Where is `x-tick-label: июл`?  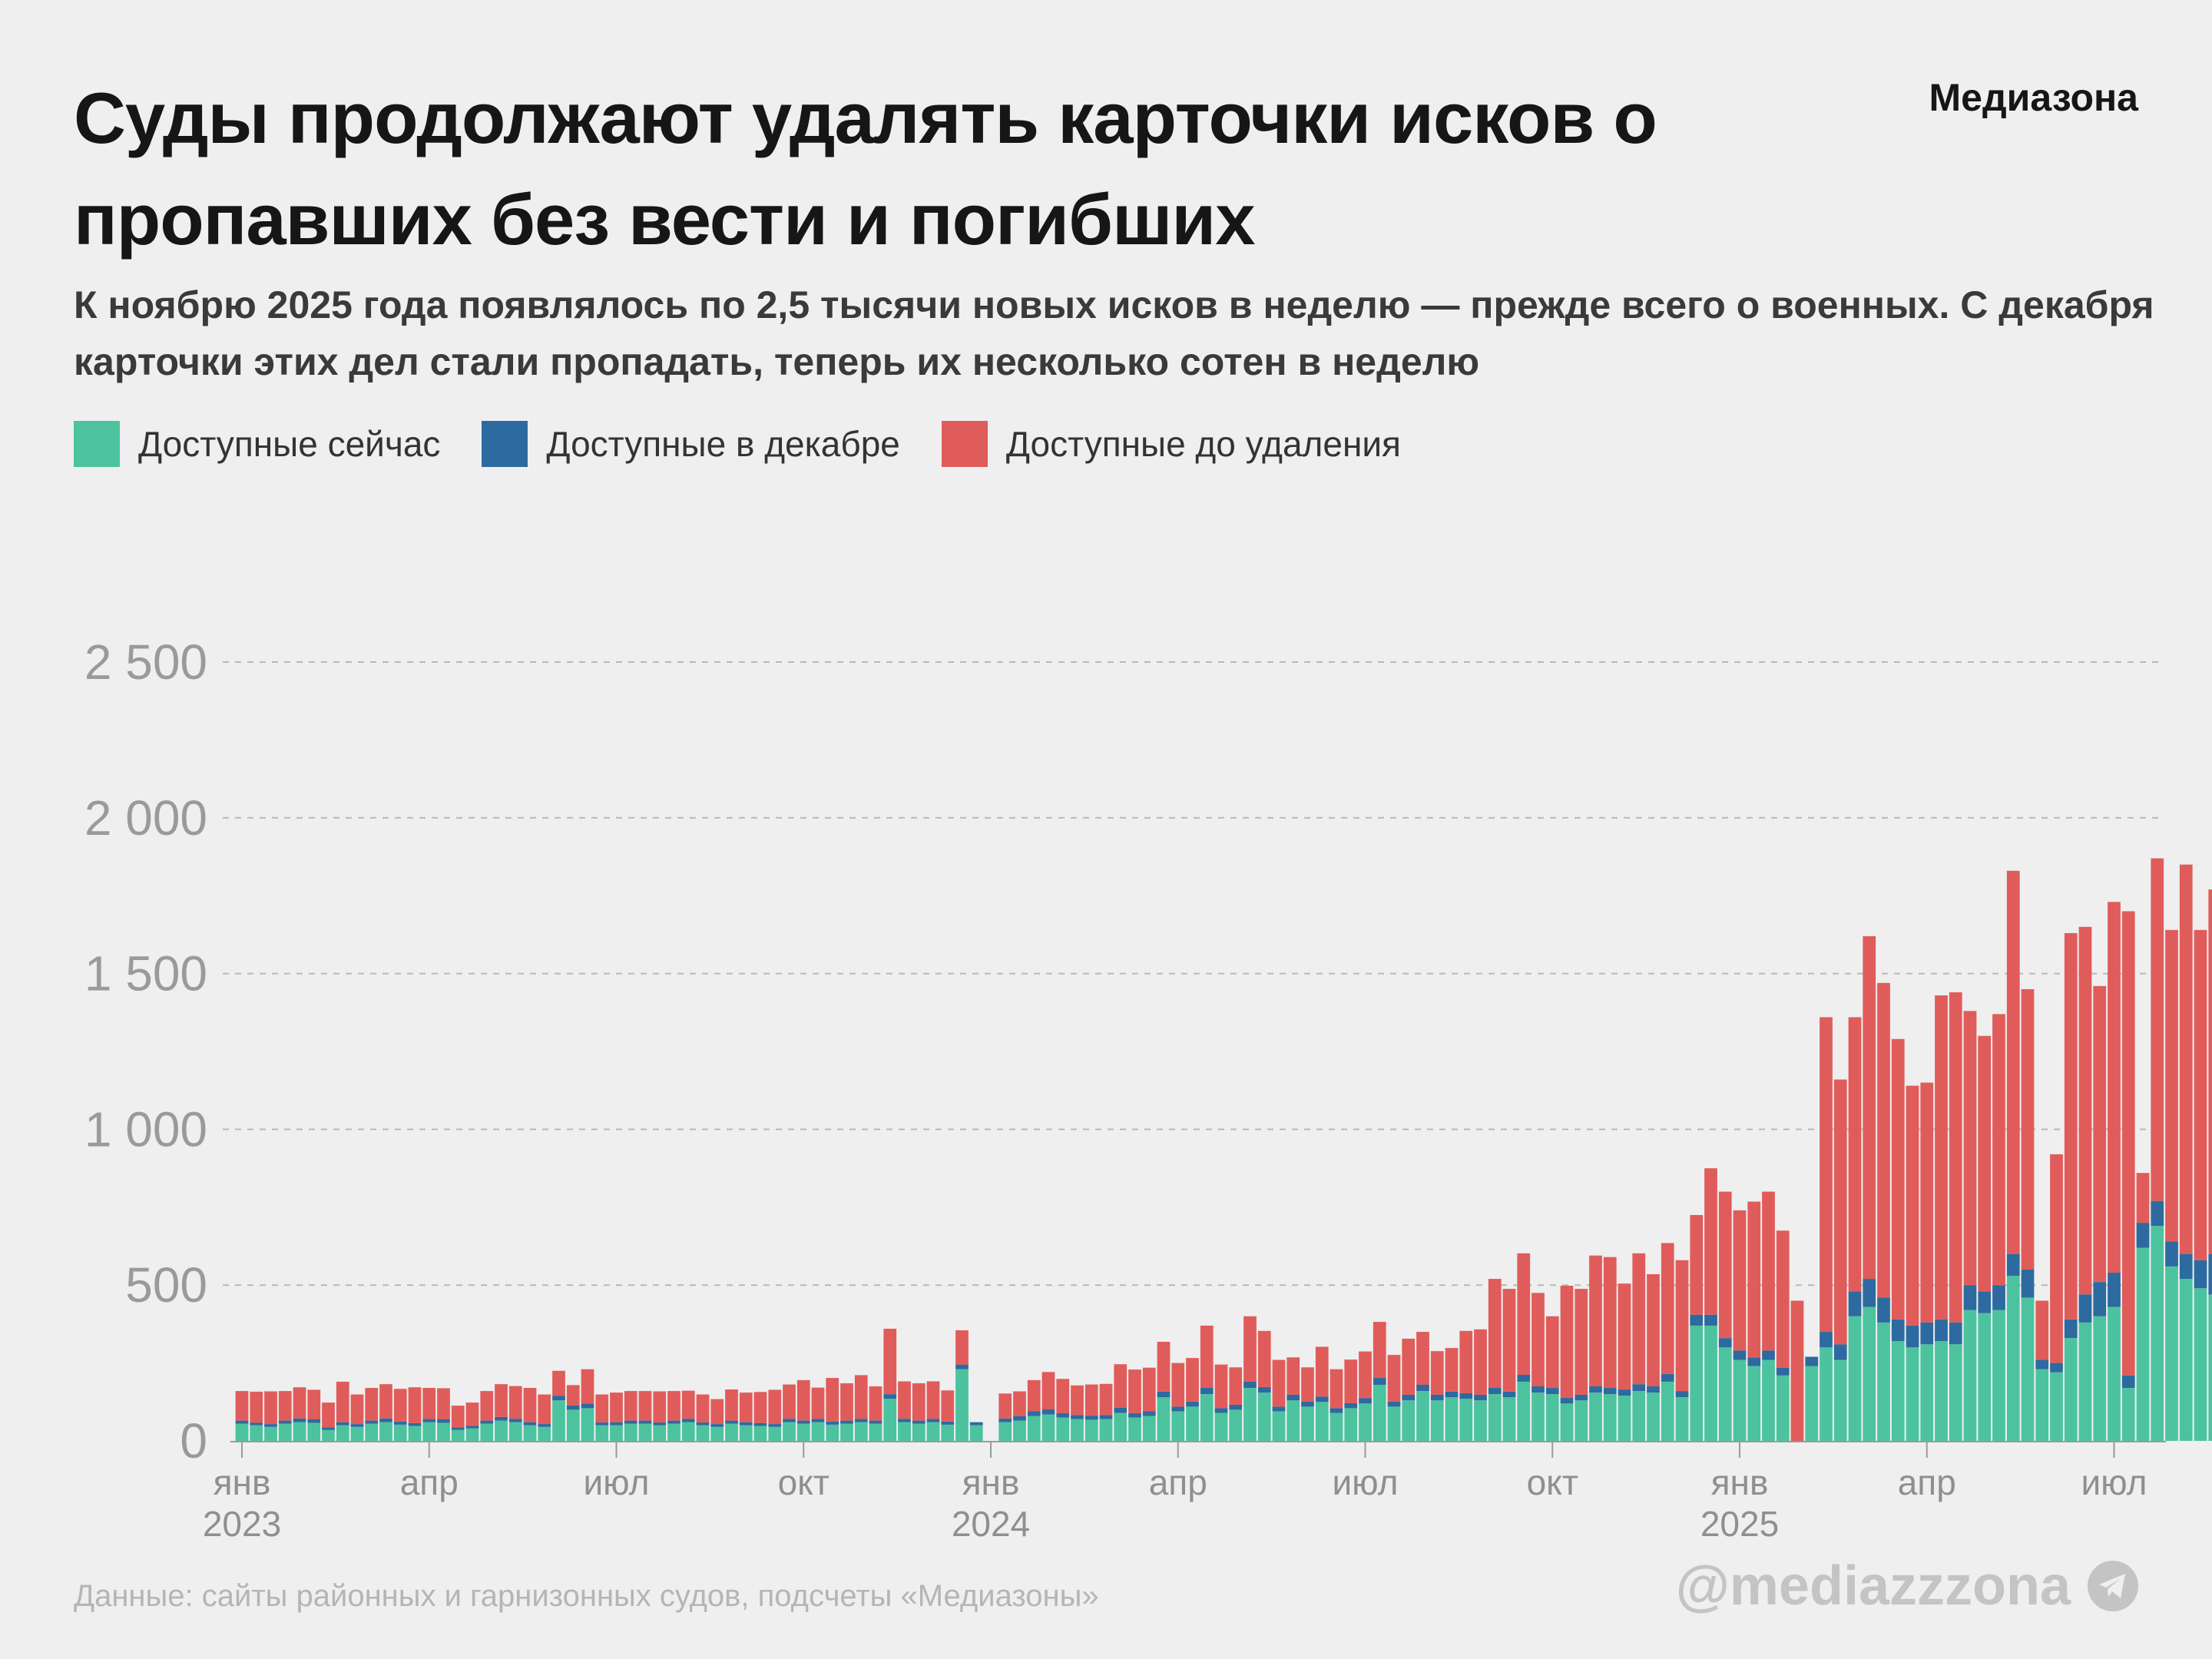 x-tick-label: июл is located at coordinates (616, 1482).